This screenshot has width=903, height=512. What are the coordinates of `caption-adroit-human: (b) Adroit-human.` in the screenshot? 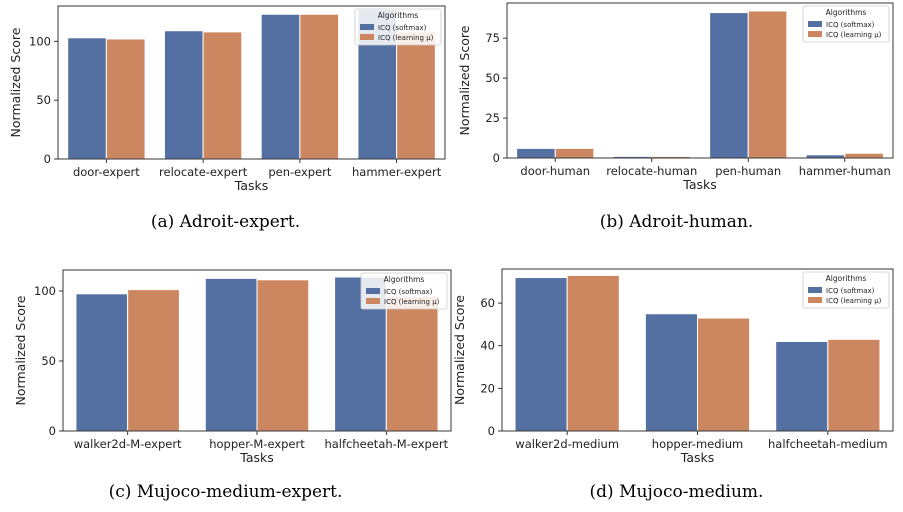 It's located at (676, 222).